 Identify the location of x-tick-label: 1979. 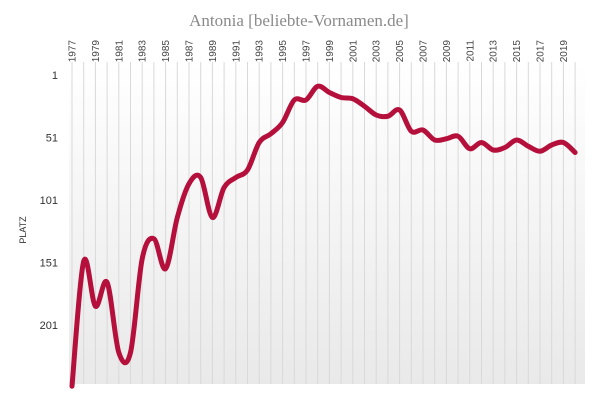
(96, 51).